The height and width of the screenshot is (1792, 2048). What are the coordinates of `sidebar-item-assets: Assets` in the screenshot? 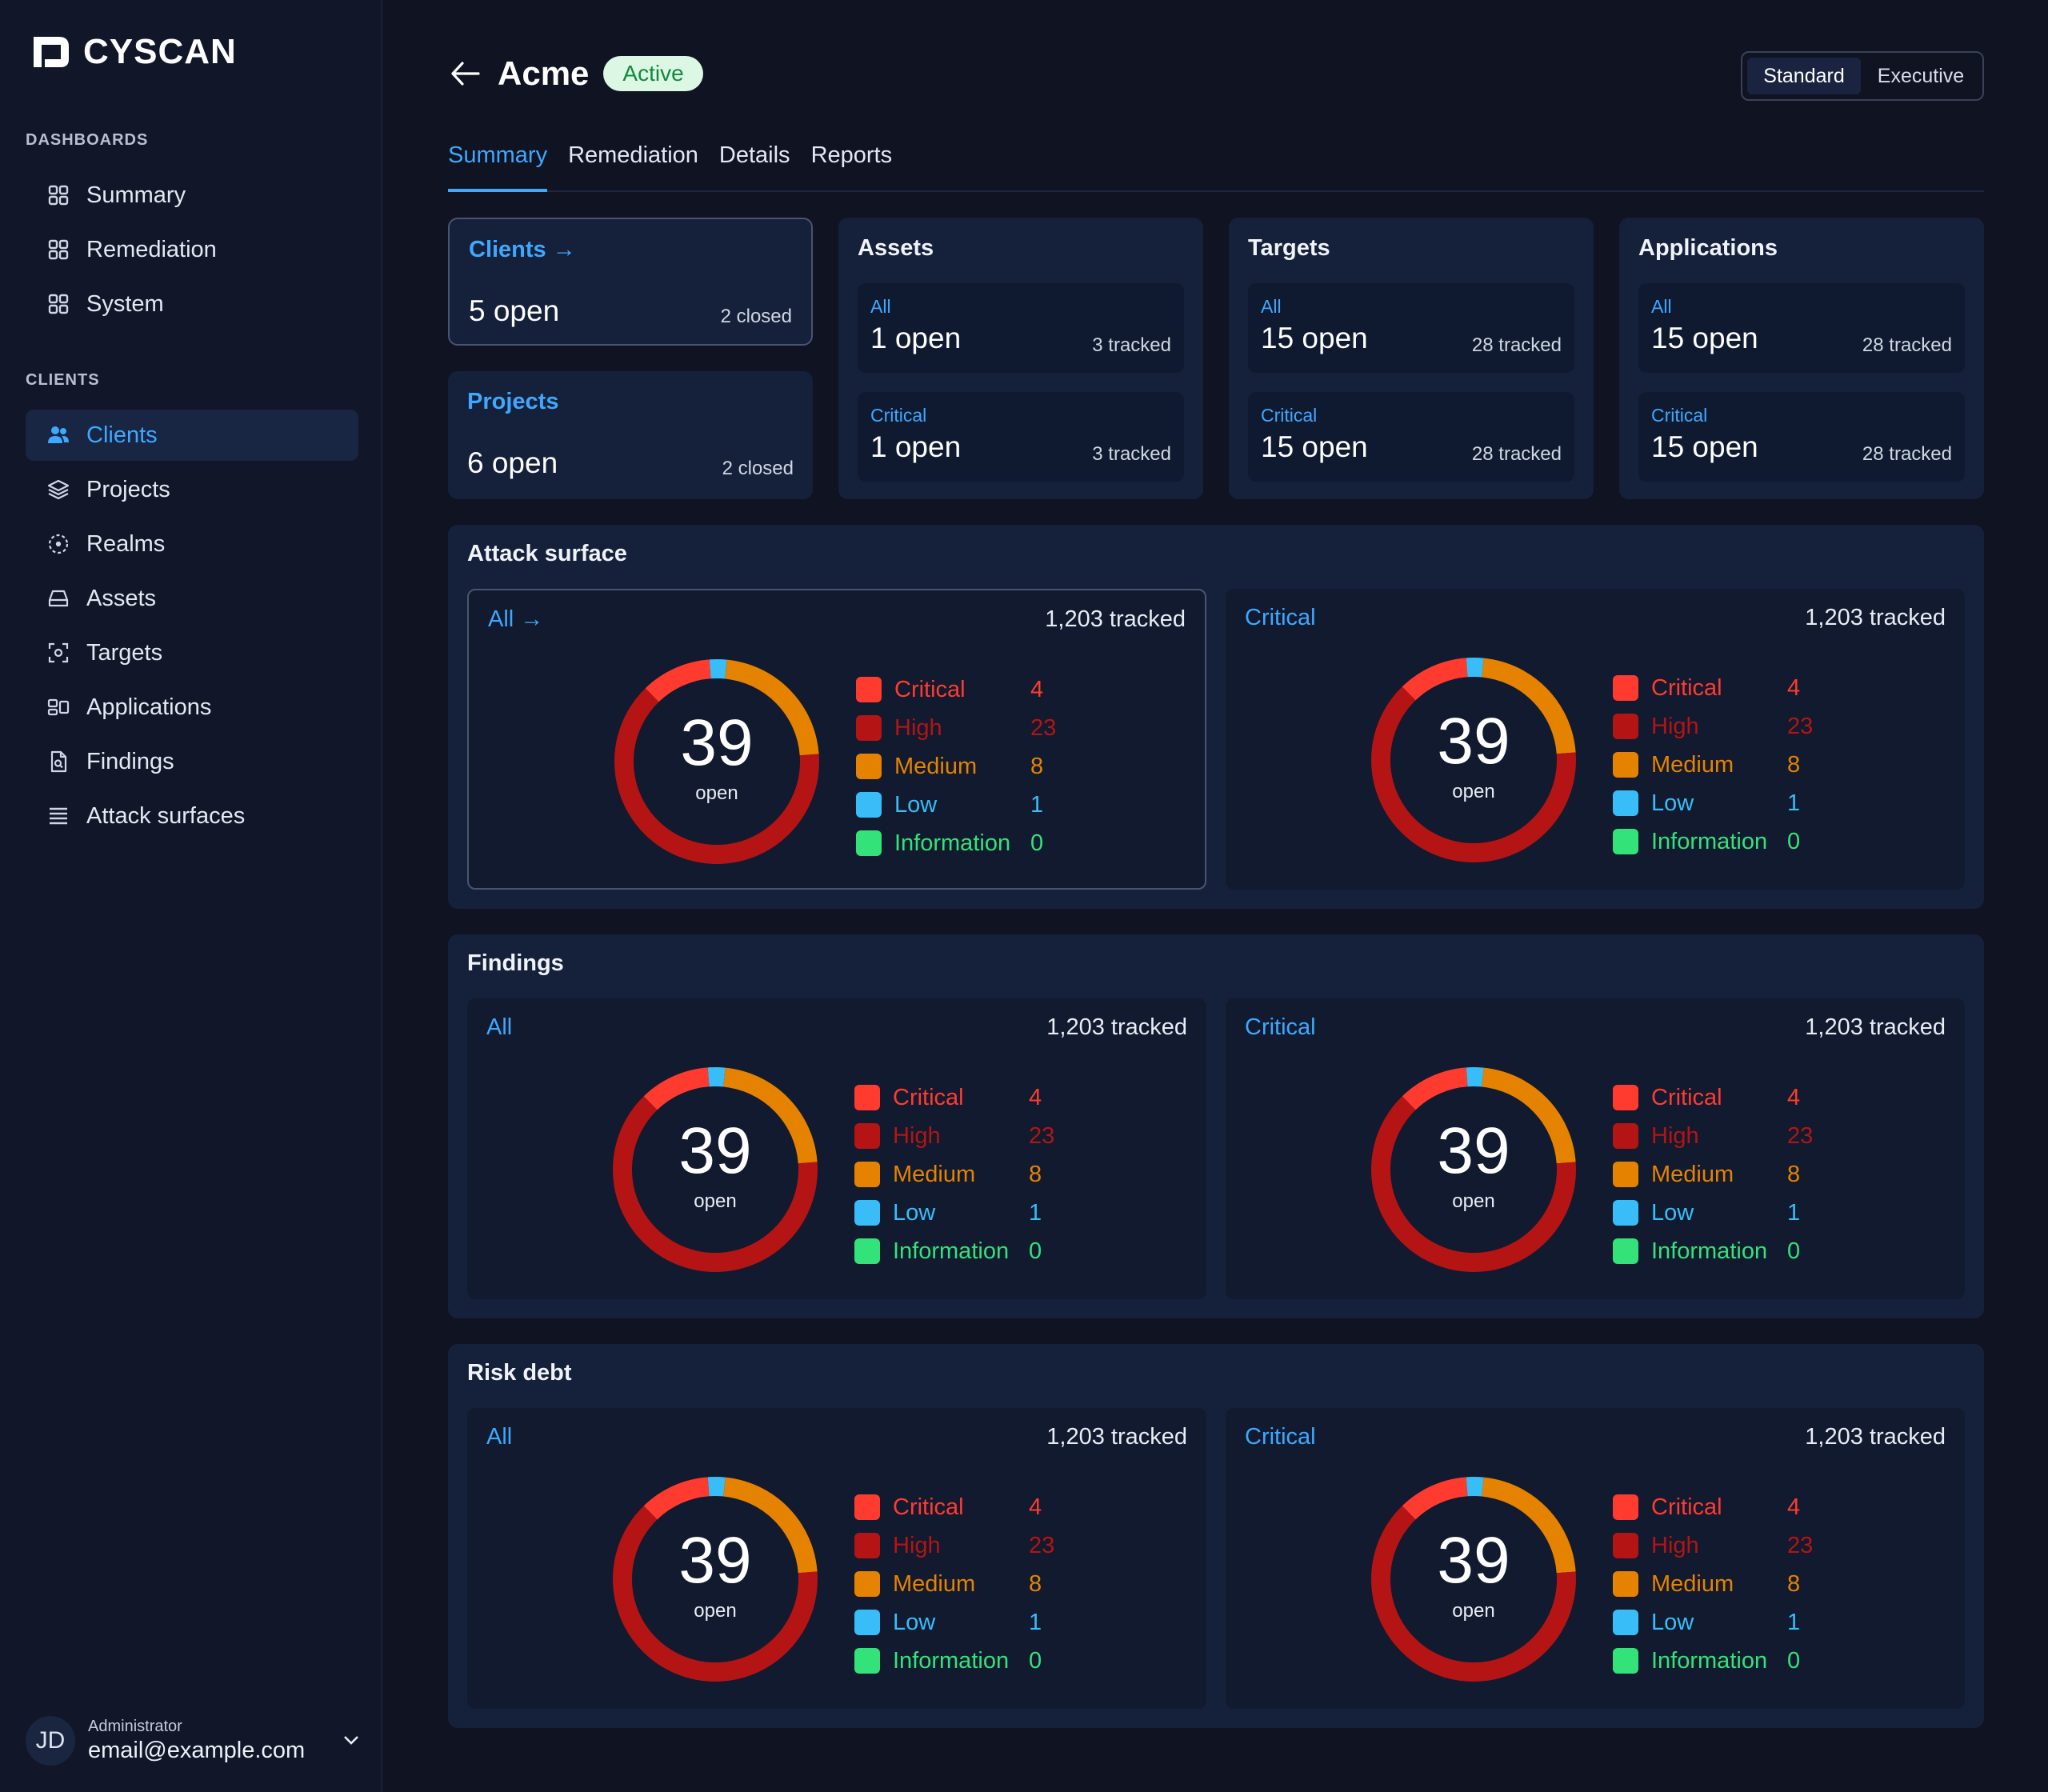 It's located at (192, 598).